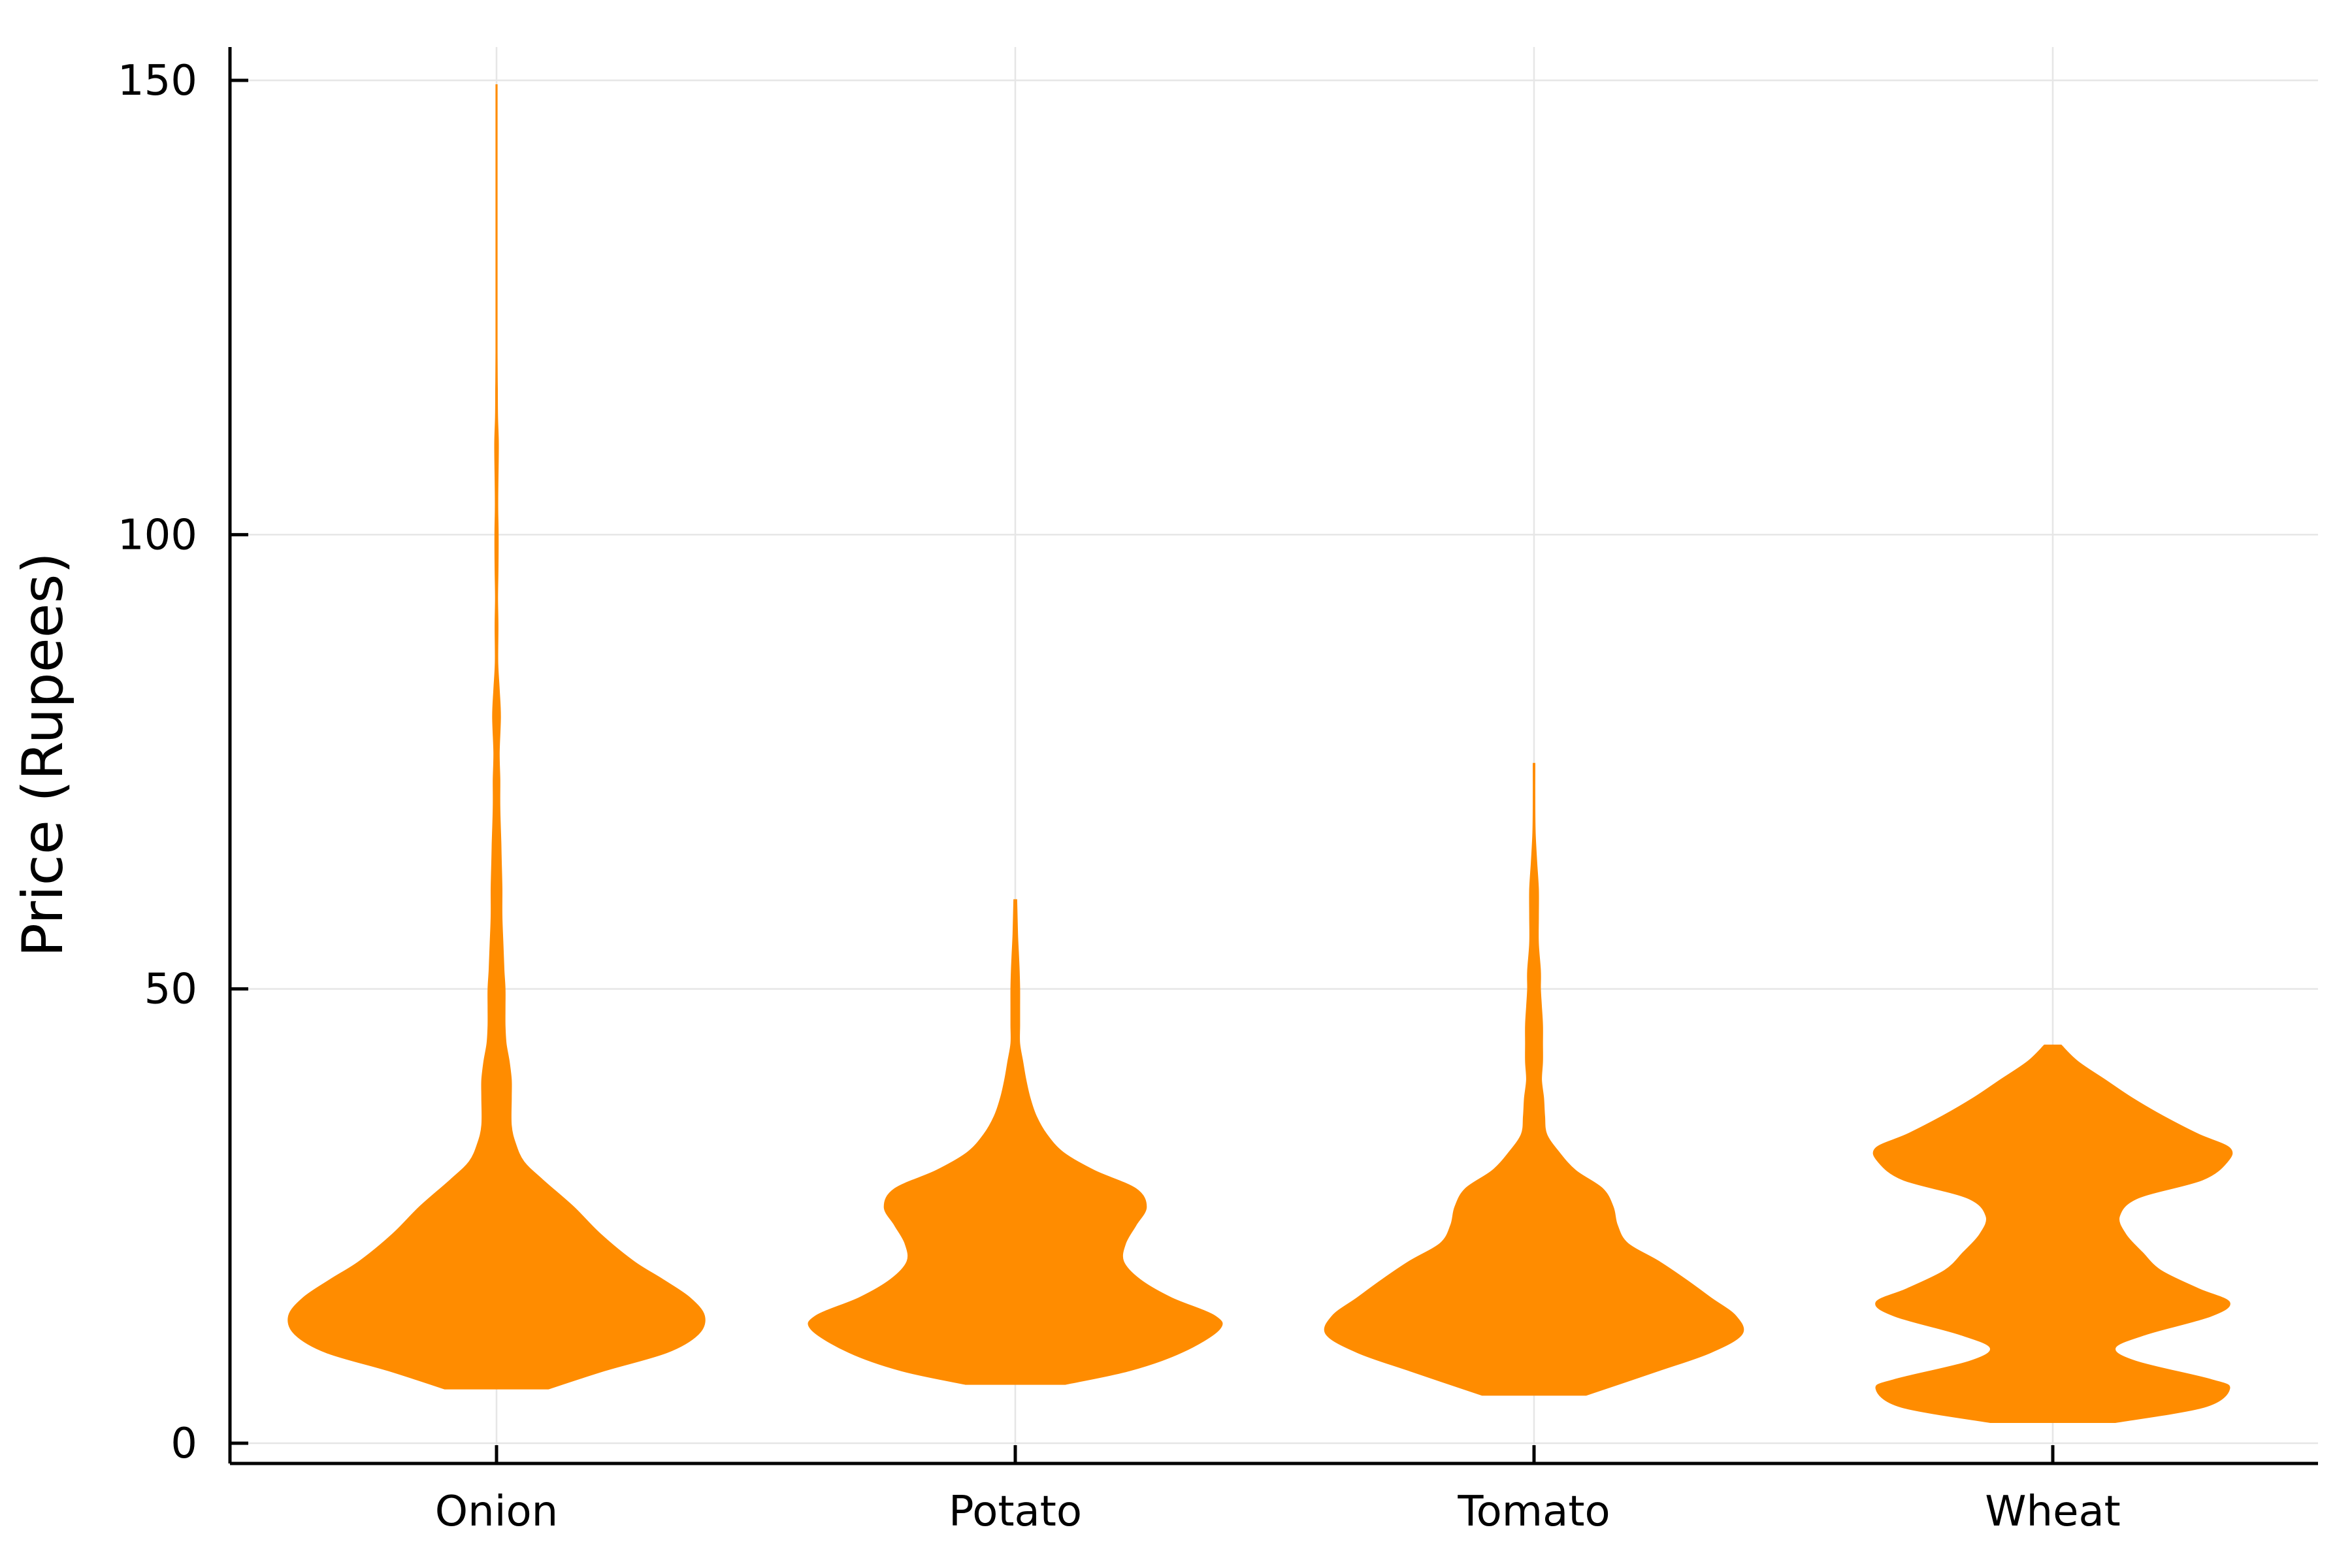 The width and height of the screenshot is (2352, 1568). What do you see at coordinates (157, 81) in the screenshot?
I see `y-tick-label-150: 150` at bounding box center [157, 81].